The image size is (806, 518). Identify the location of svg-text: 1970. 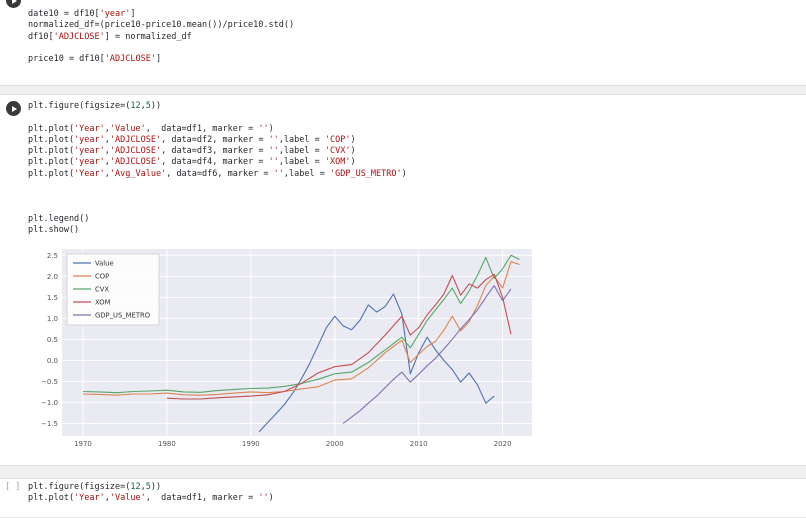
(83, 444).